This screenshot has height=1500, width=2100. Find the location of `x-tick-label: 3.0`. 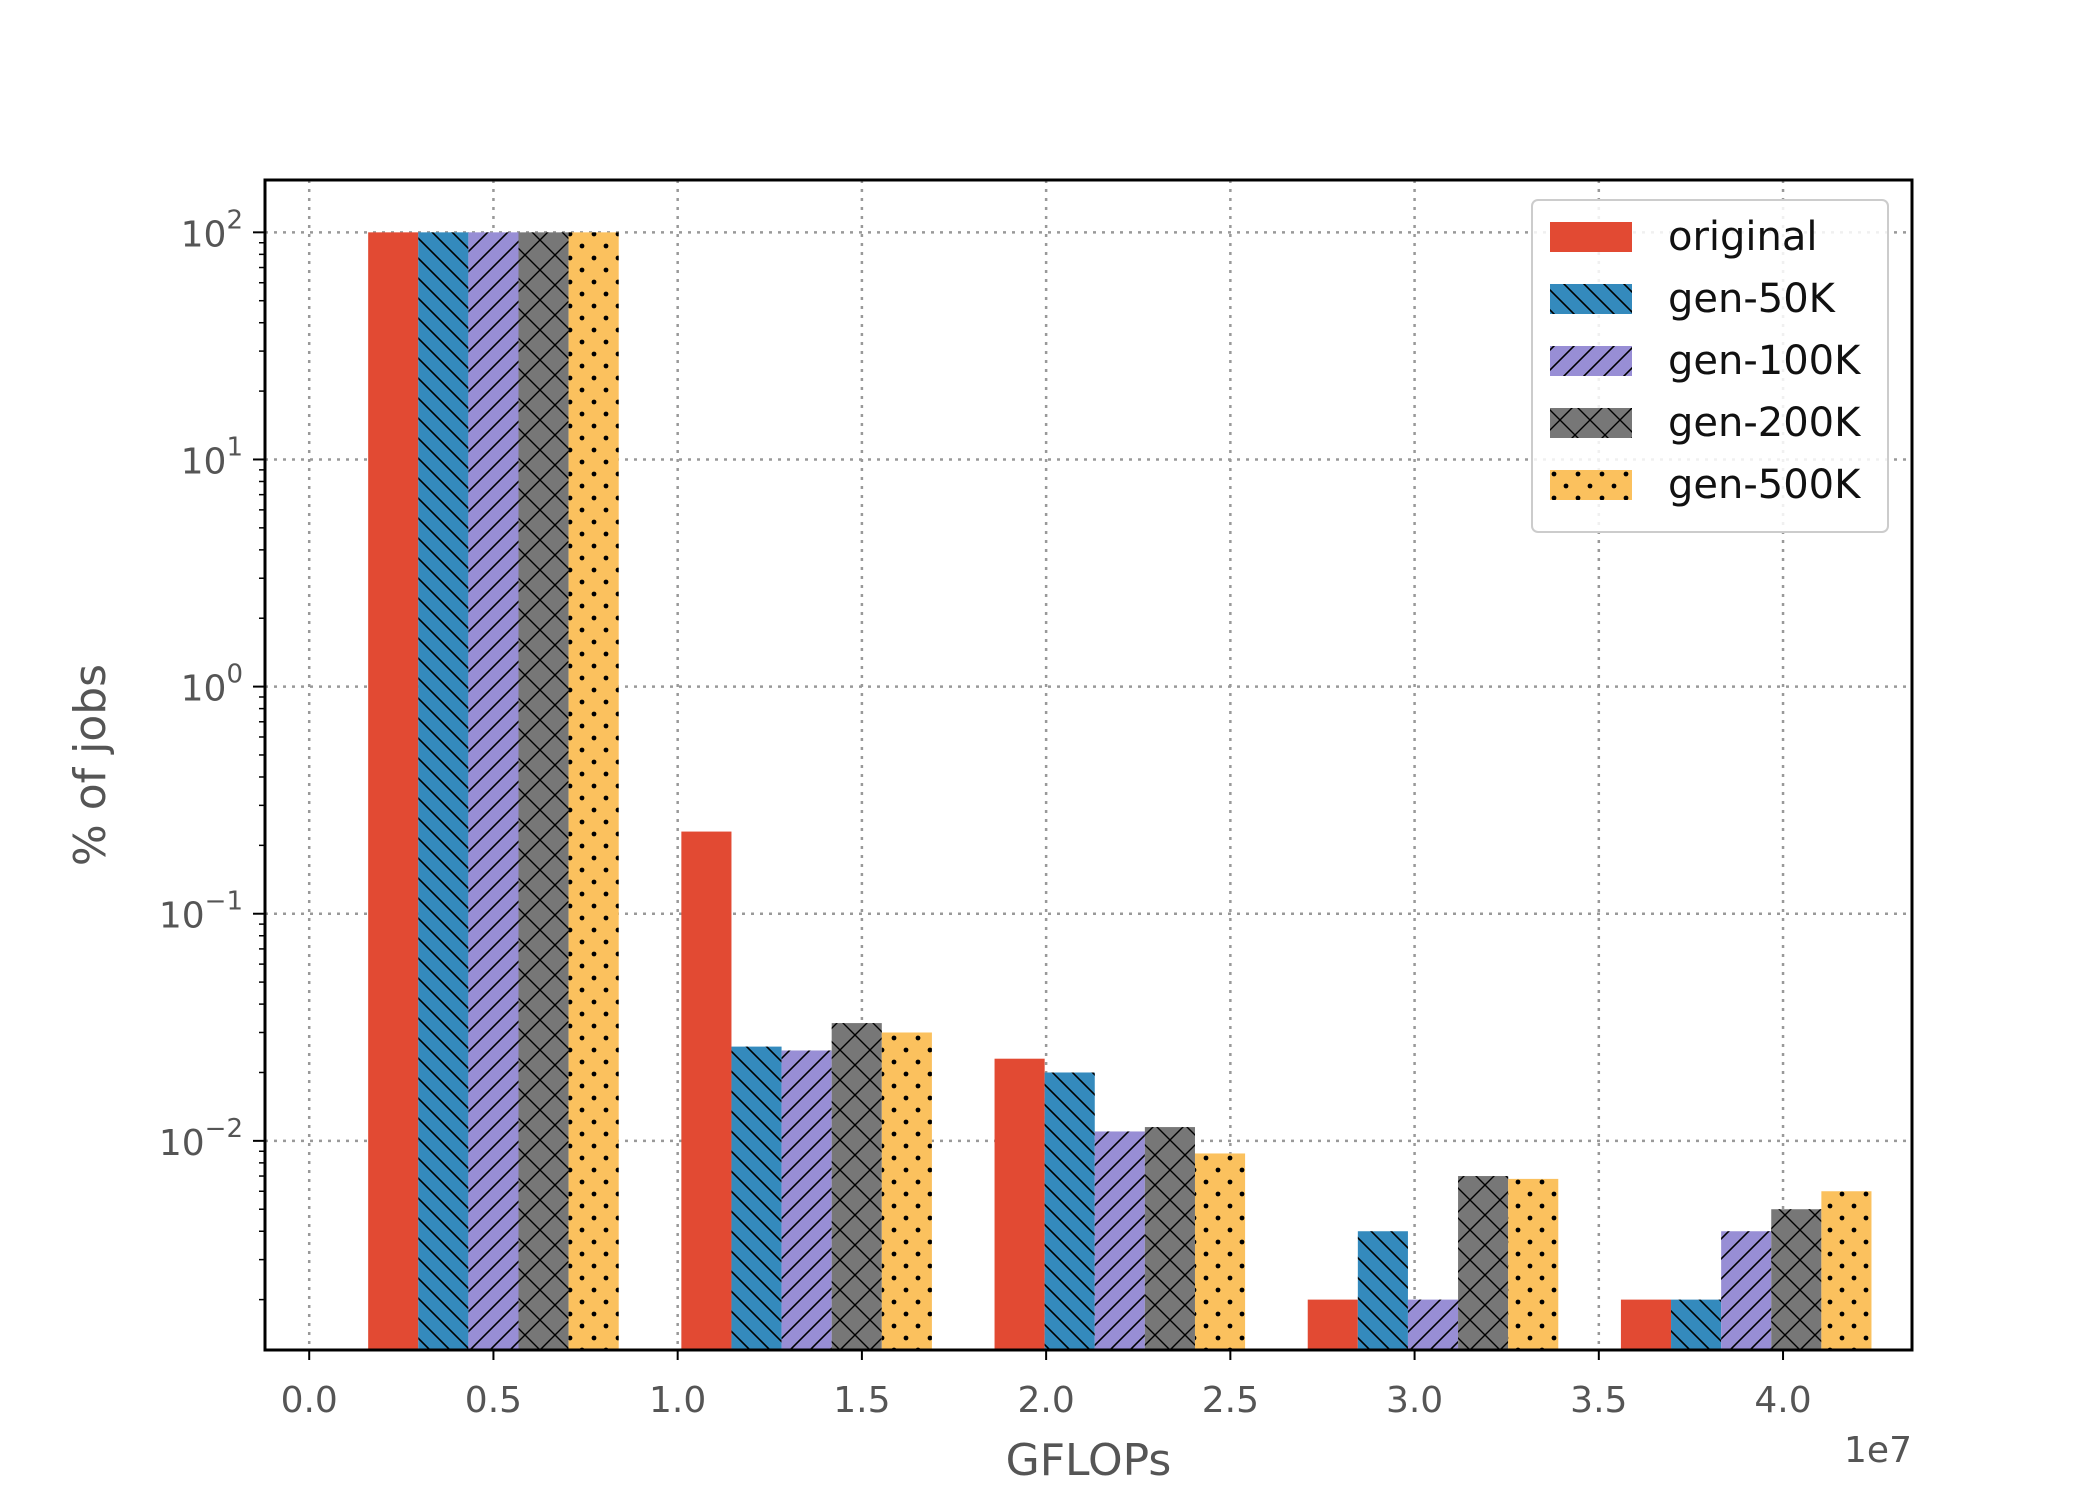

x-tick-label: 3.0 is located at coordinates (1414, 1400).